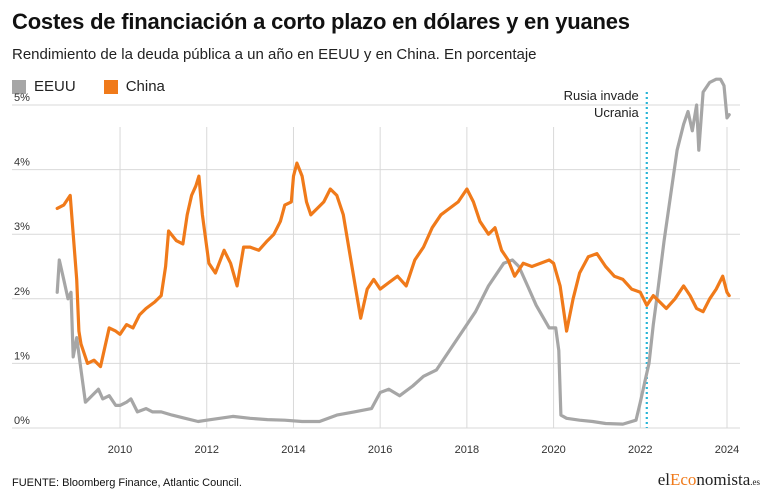  What do you see at coordinates (22, 227) in the screenshot?
I see `y-tick-label: 3%` at bounding box center [22, 227].